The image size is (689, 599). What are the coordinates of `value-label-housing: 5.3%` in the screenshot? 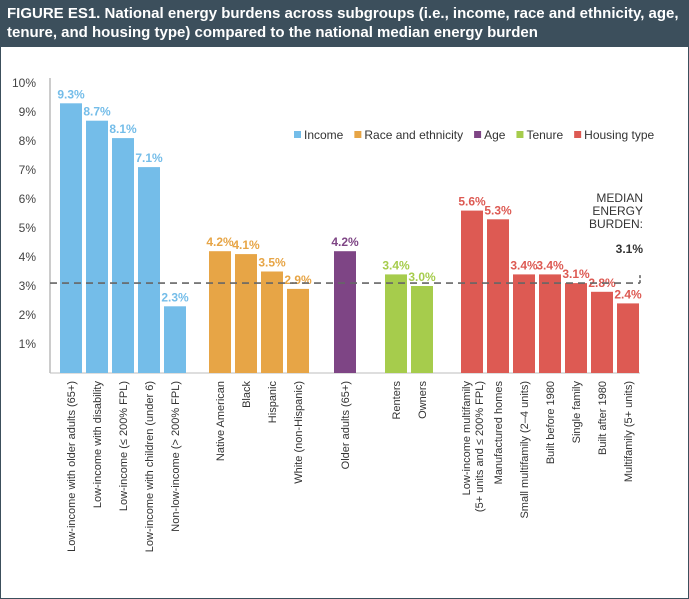 It's located at (498, 210).